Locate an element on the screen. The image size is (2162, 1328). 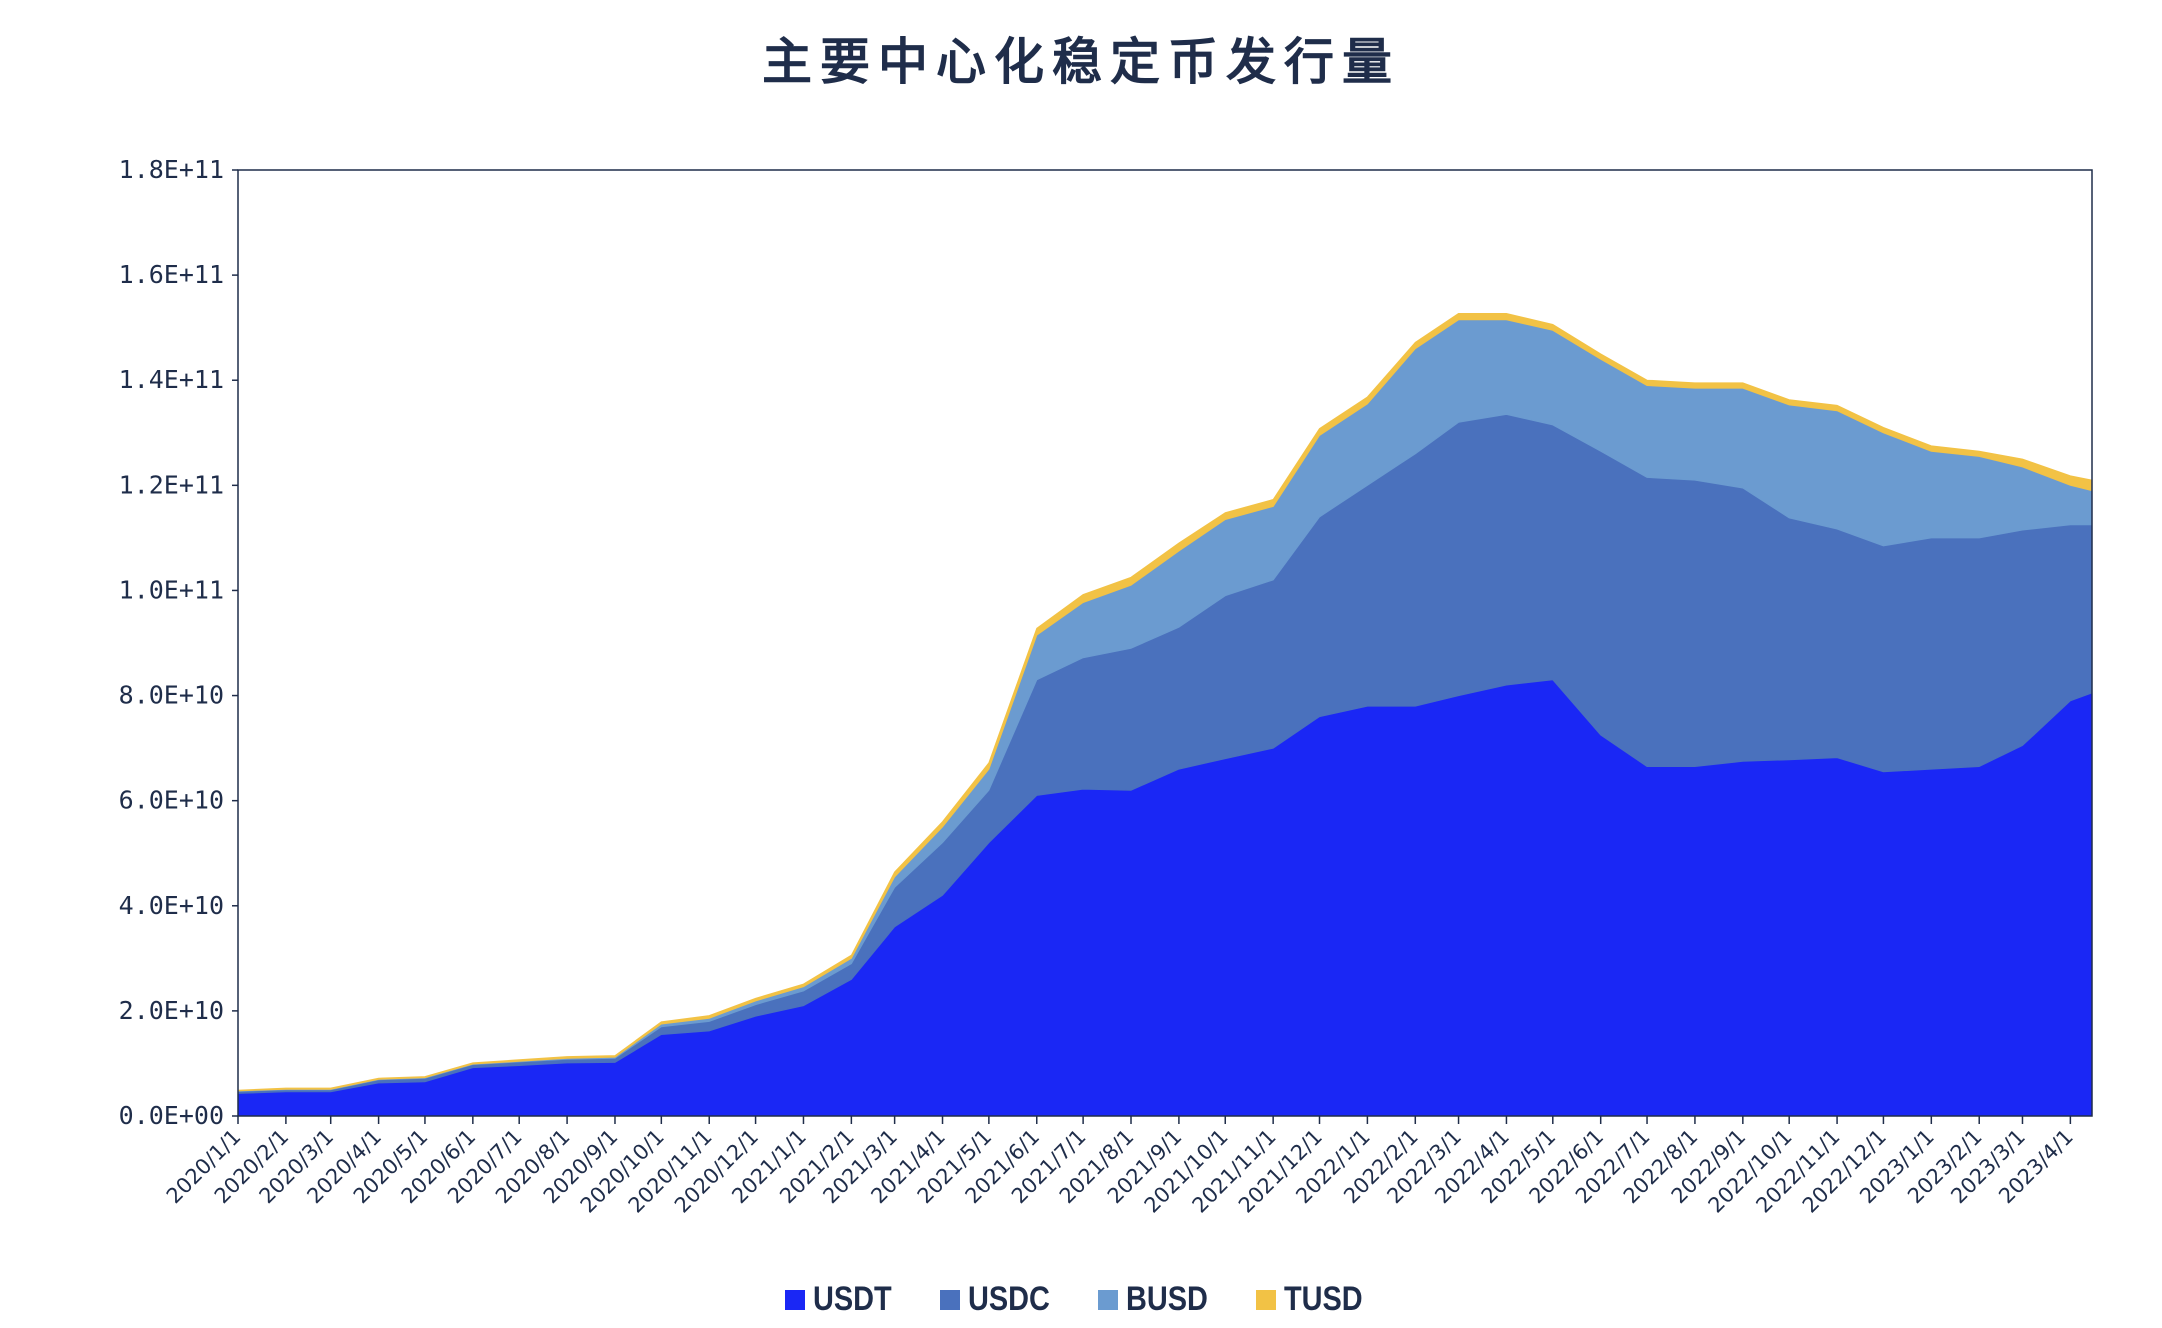
legend-label-tusd: TUSD is located at coordinates (1324, 1299).